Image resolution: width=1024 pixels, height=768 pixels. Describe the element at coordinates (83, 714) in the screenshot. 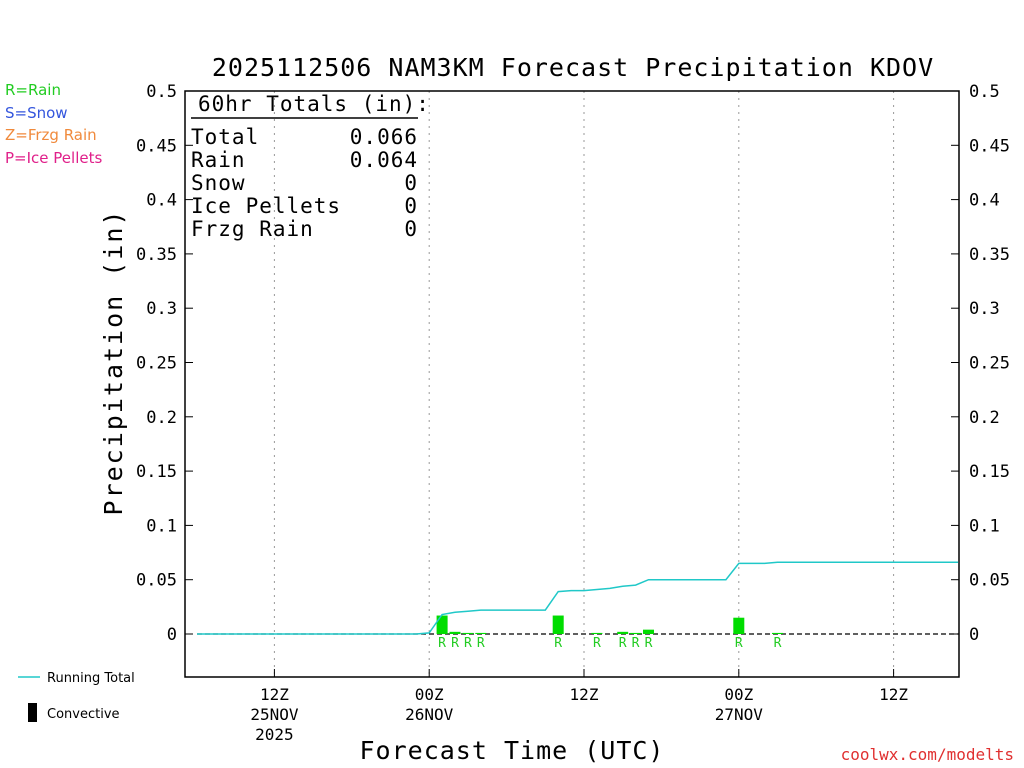

I see `convective-legend-label: Convective` at that location.